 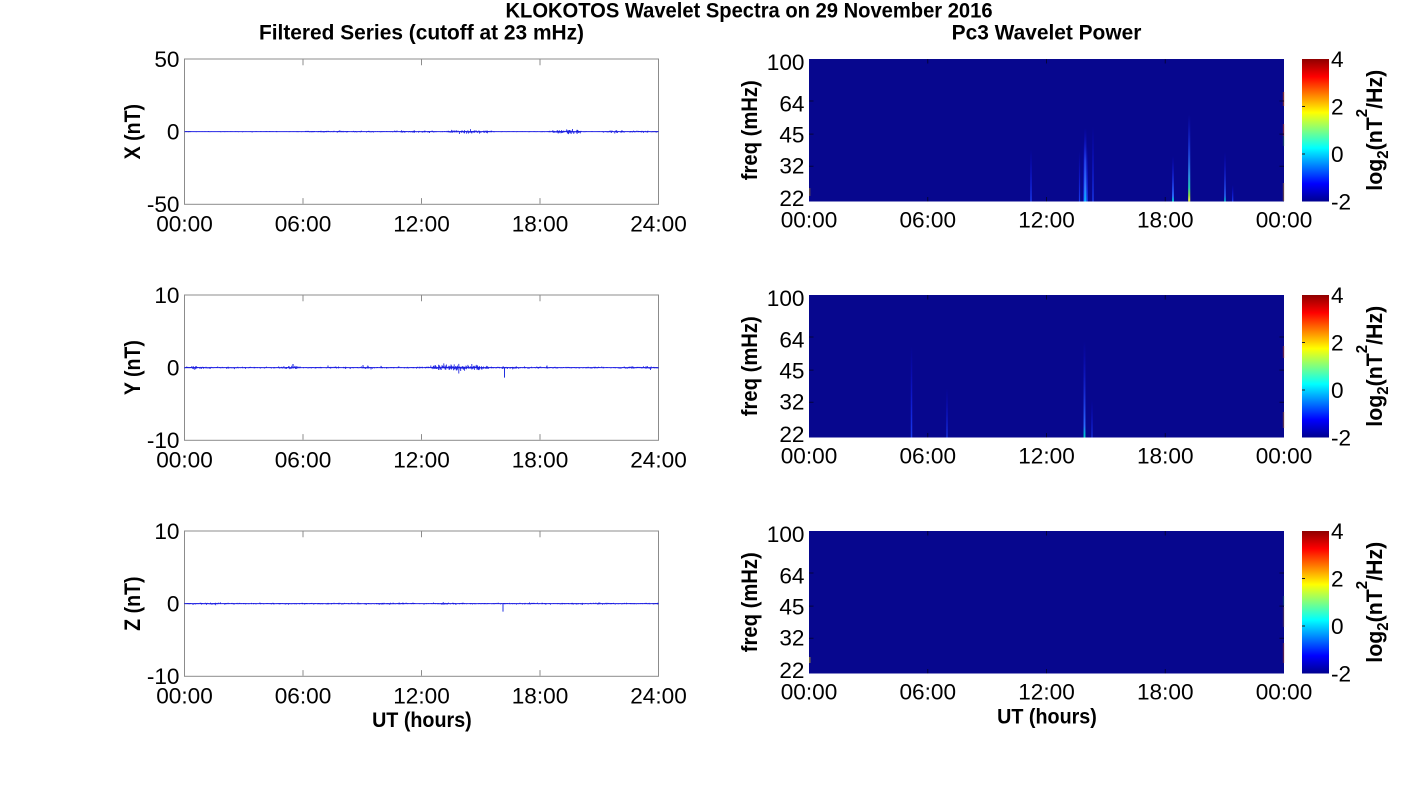 What do you see at coordinates (133, 367) in the screenshot?
I see `svg-text: Y (nT)` at bounding box center [133, 367].